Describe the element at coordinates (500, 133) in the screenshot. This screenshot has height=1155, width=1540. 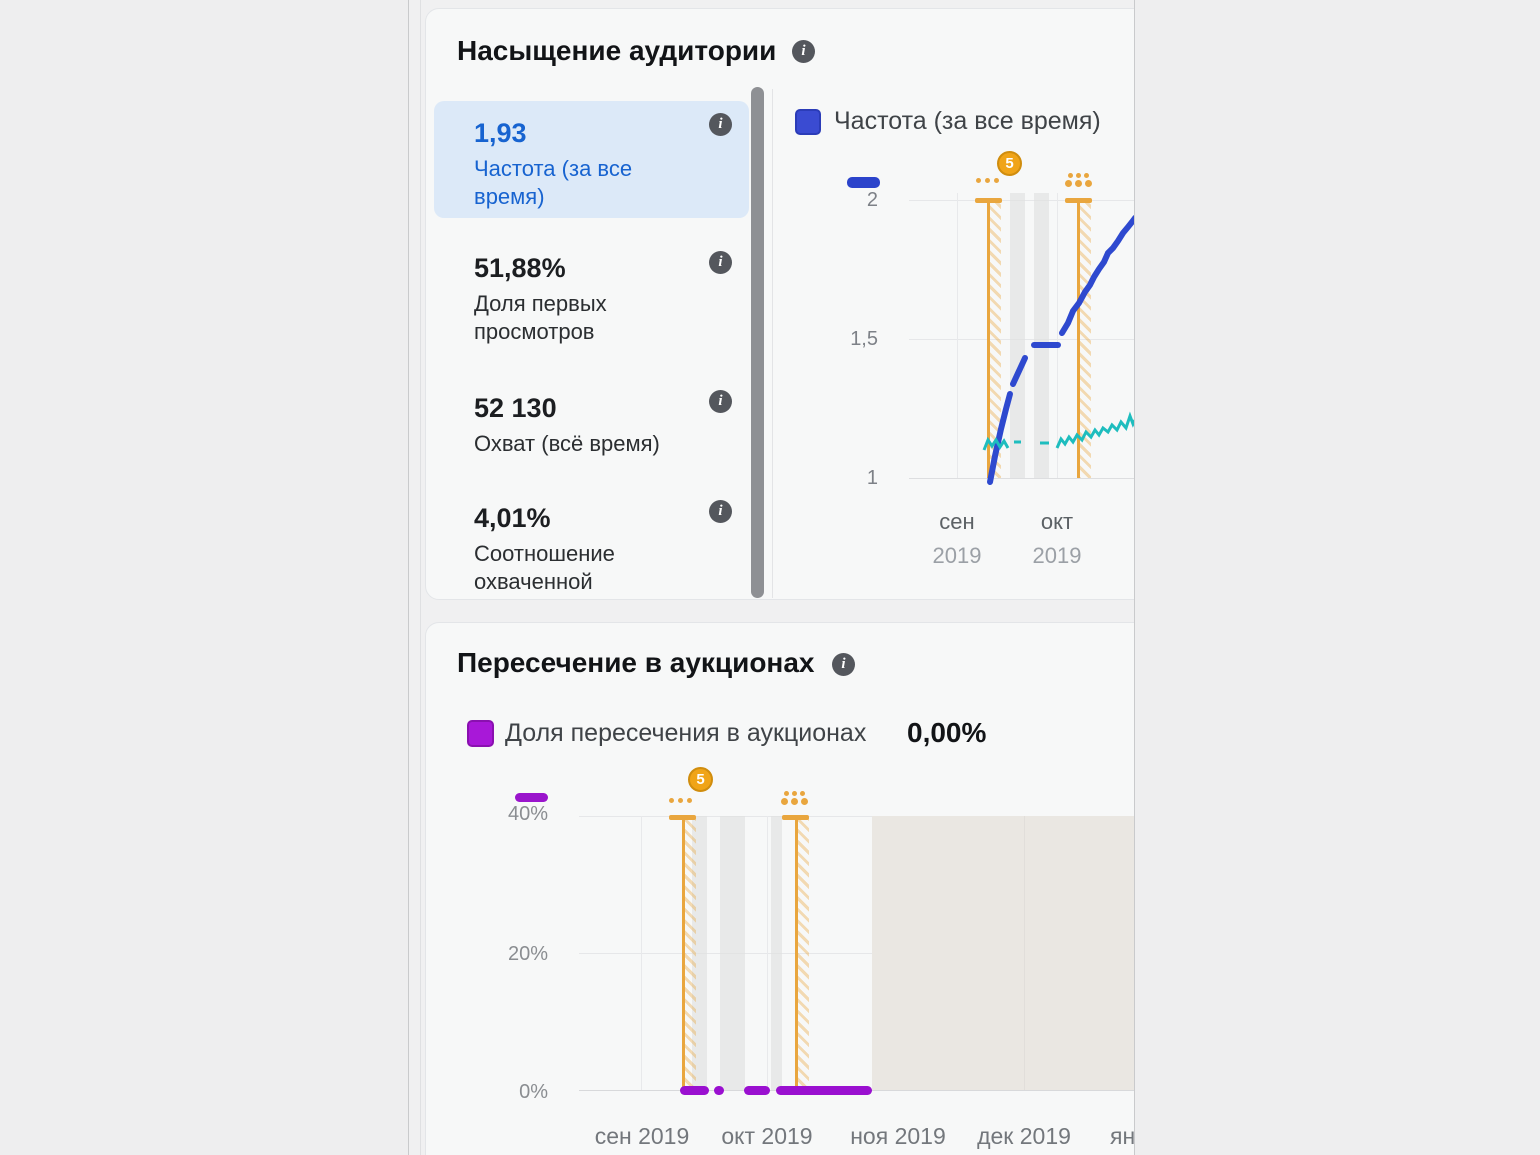
I see `metric-value: 1,93` at that location.